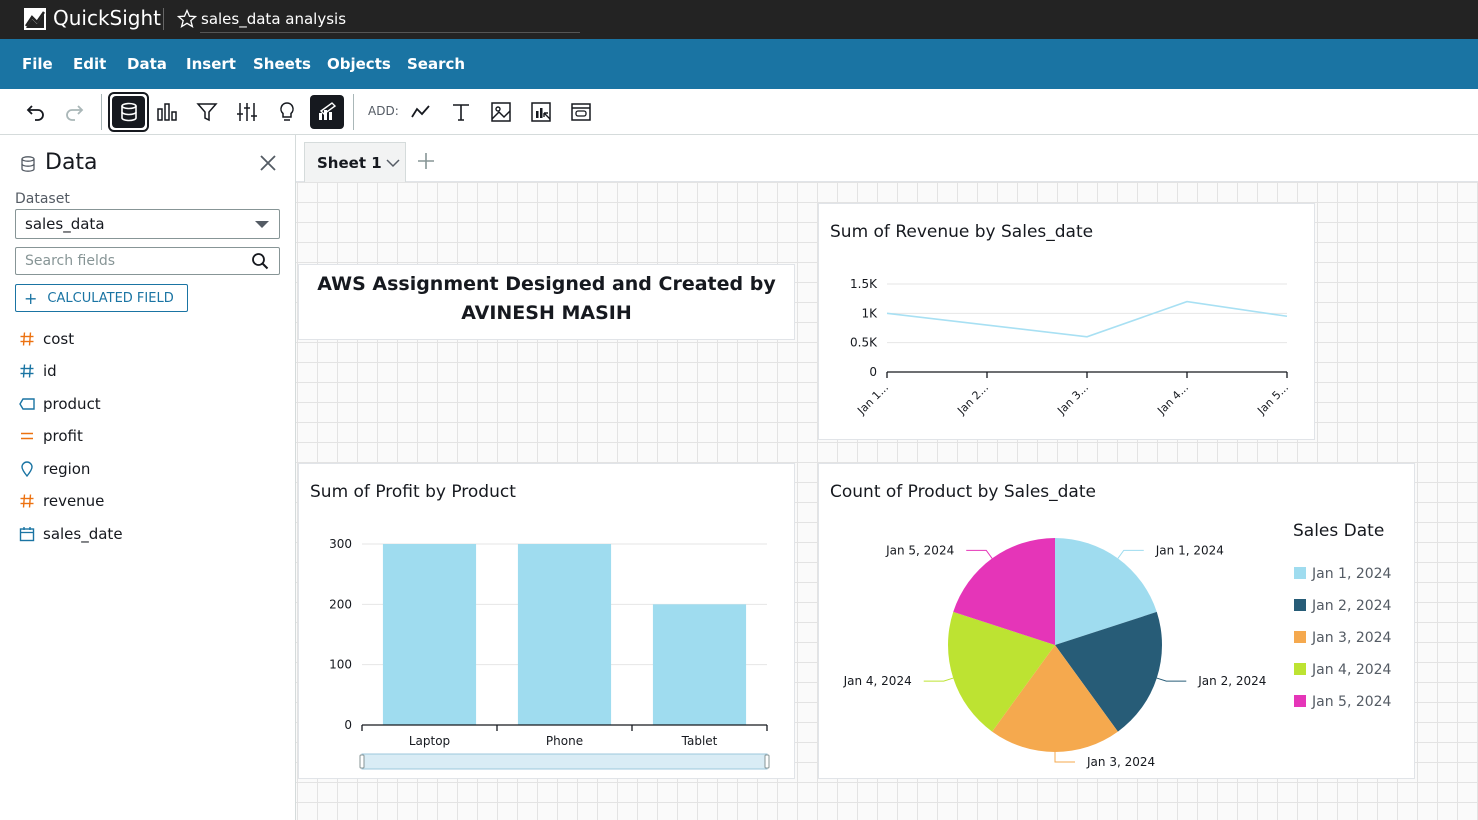  I want to click on text-box-line-2: AVINESH MASIH, so click(546, 313).